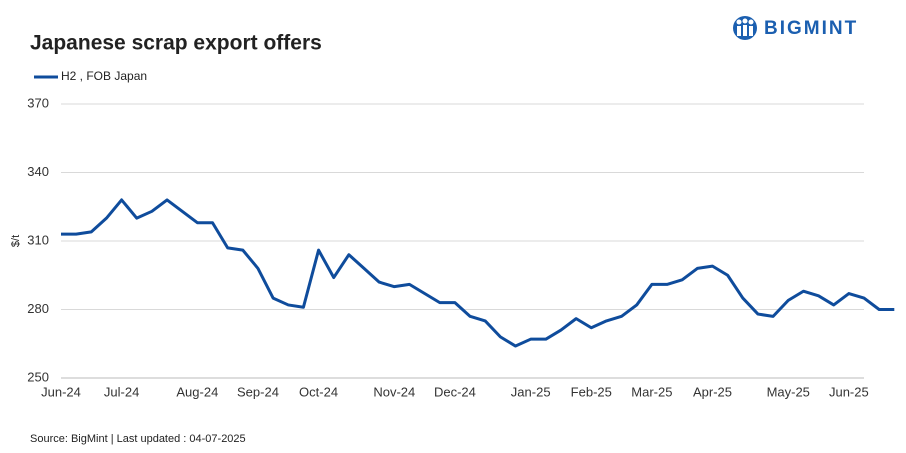 The width and height of the screenshot is (906, 453). Describe the element at coordinates (394, 391) in the screenshot. I see `x-tick-label: Nov-24` at that location.